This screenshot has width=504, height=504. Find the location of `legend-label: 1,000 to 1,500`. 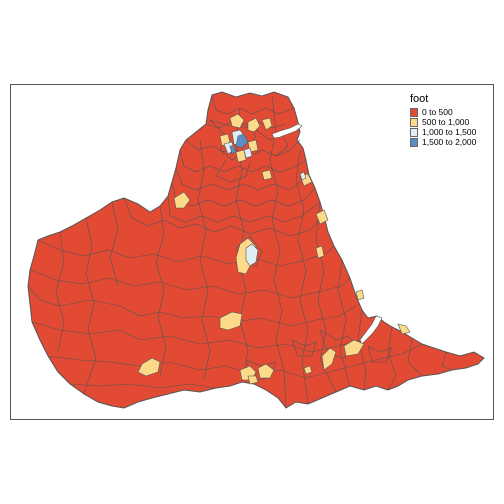

legend-label: 1,000 to 1,500 is located at coordinates (449, 132).